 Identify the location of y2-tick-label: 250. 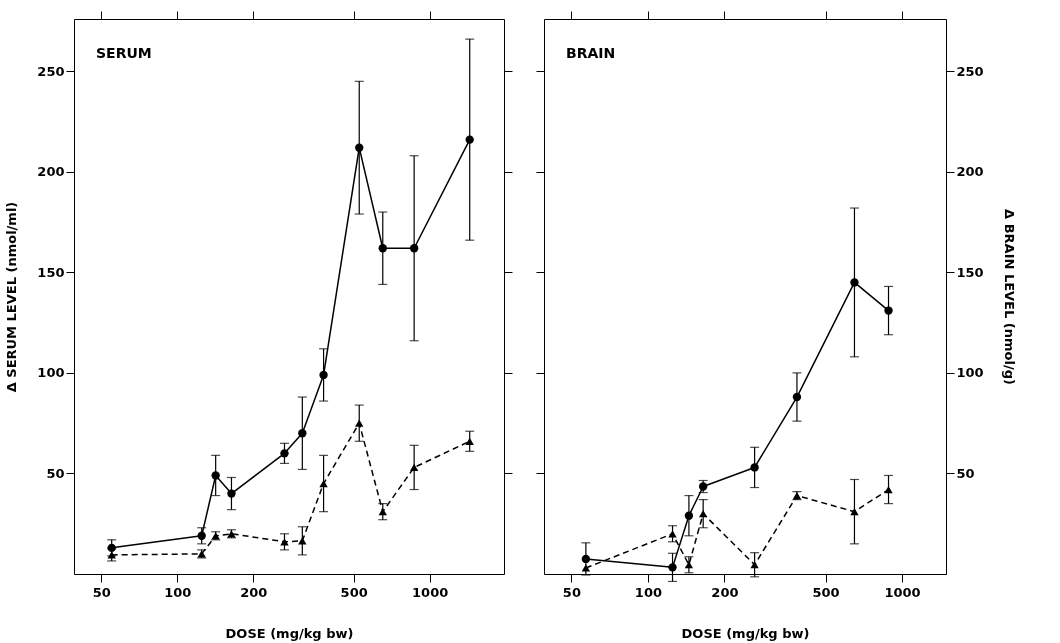
(970, 71).